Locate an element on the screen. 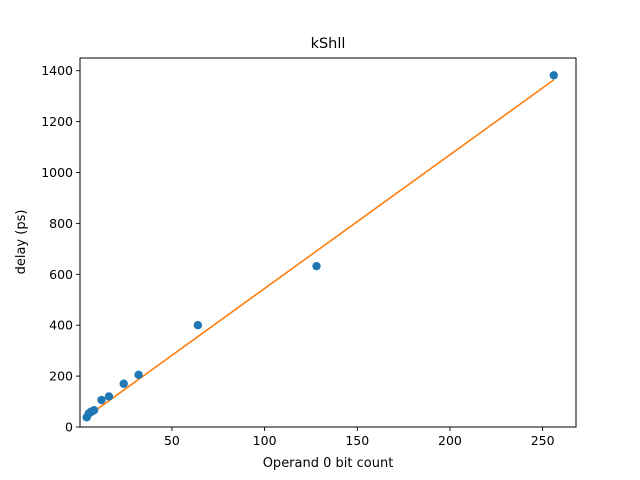  x-axis: 50 100 150 200 250 is located at coordinates (359, 437).